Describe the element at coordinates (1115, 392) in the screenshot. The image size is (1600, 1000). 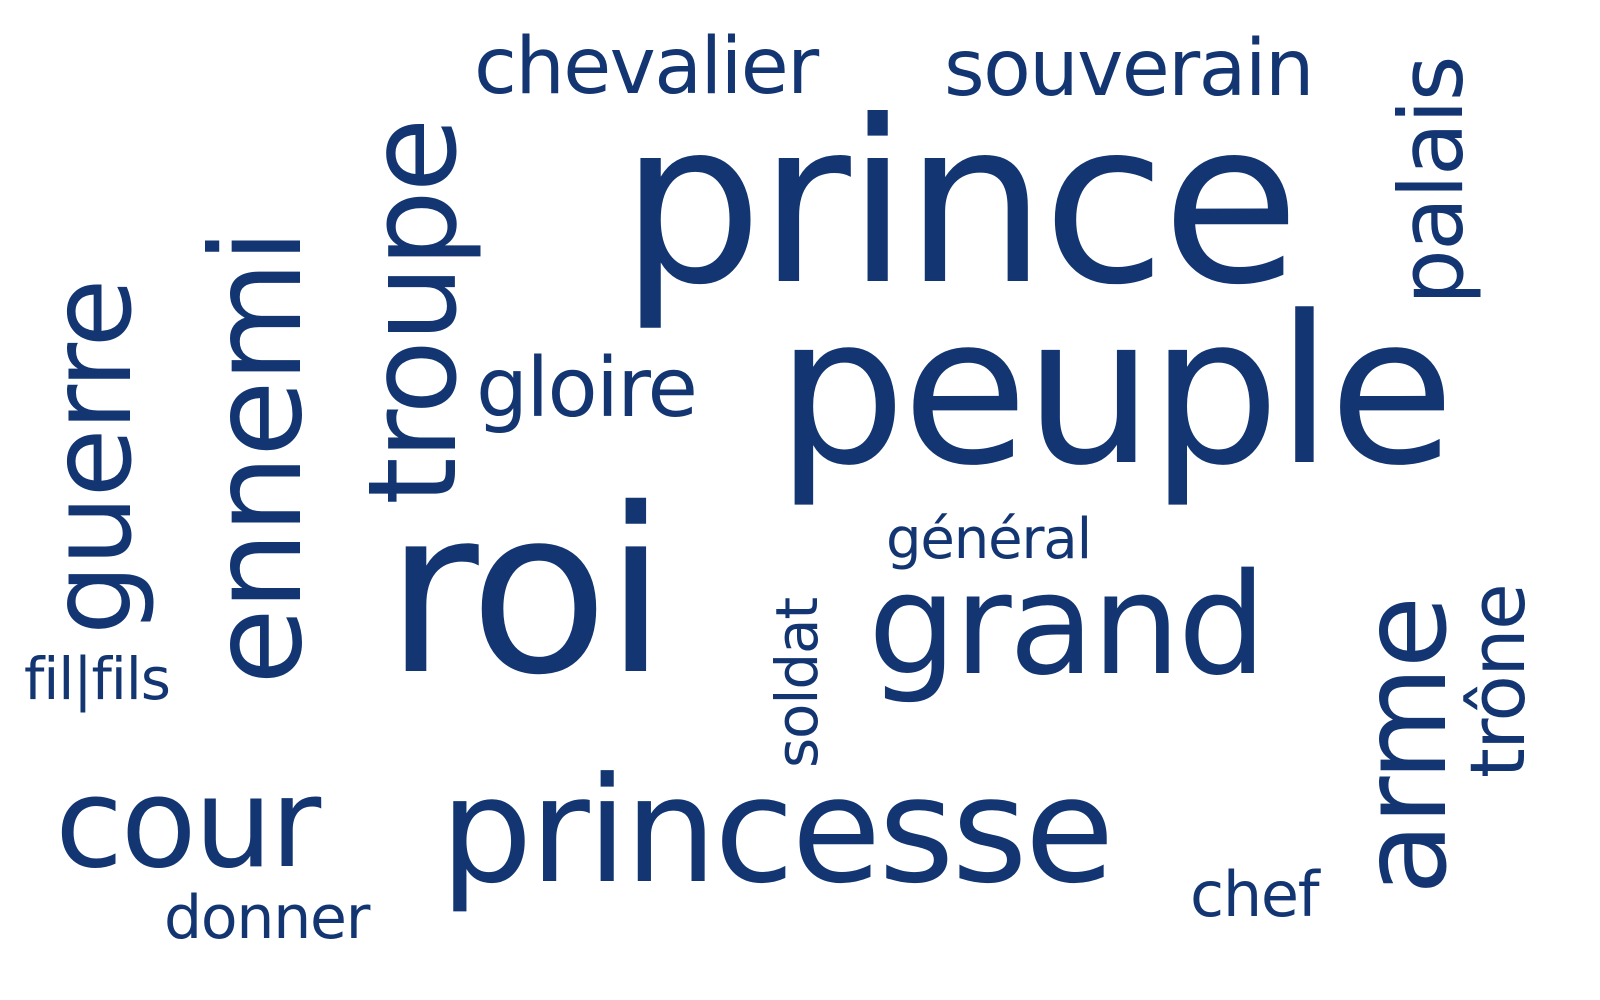
I see `word-peuple: peuple` at that location.